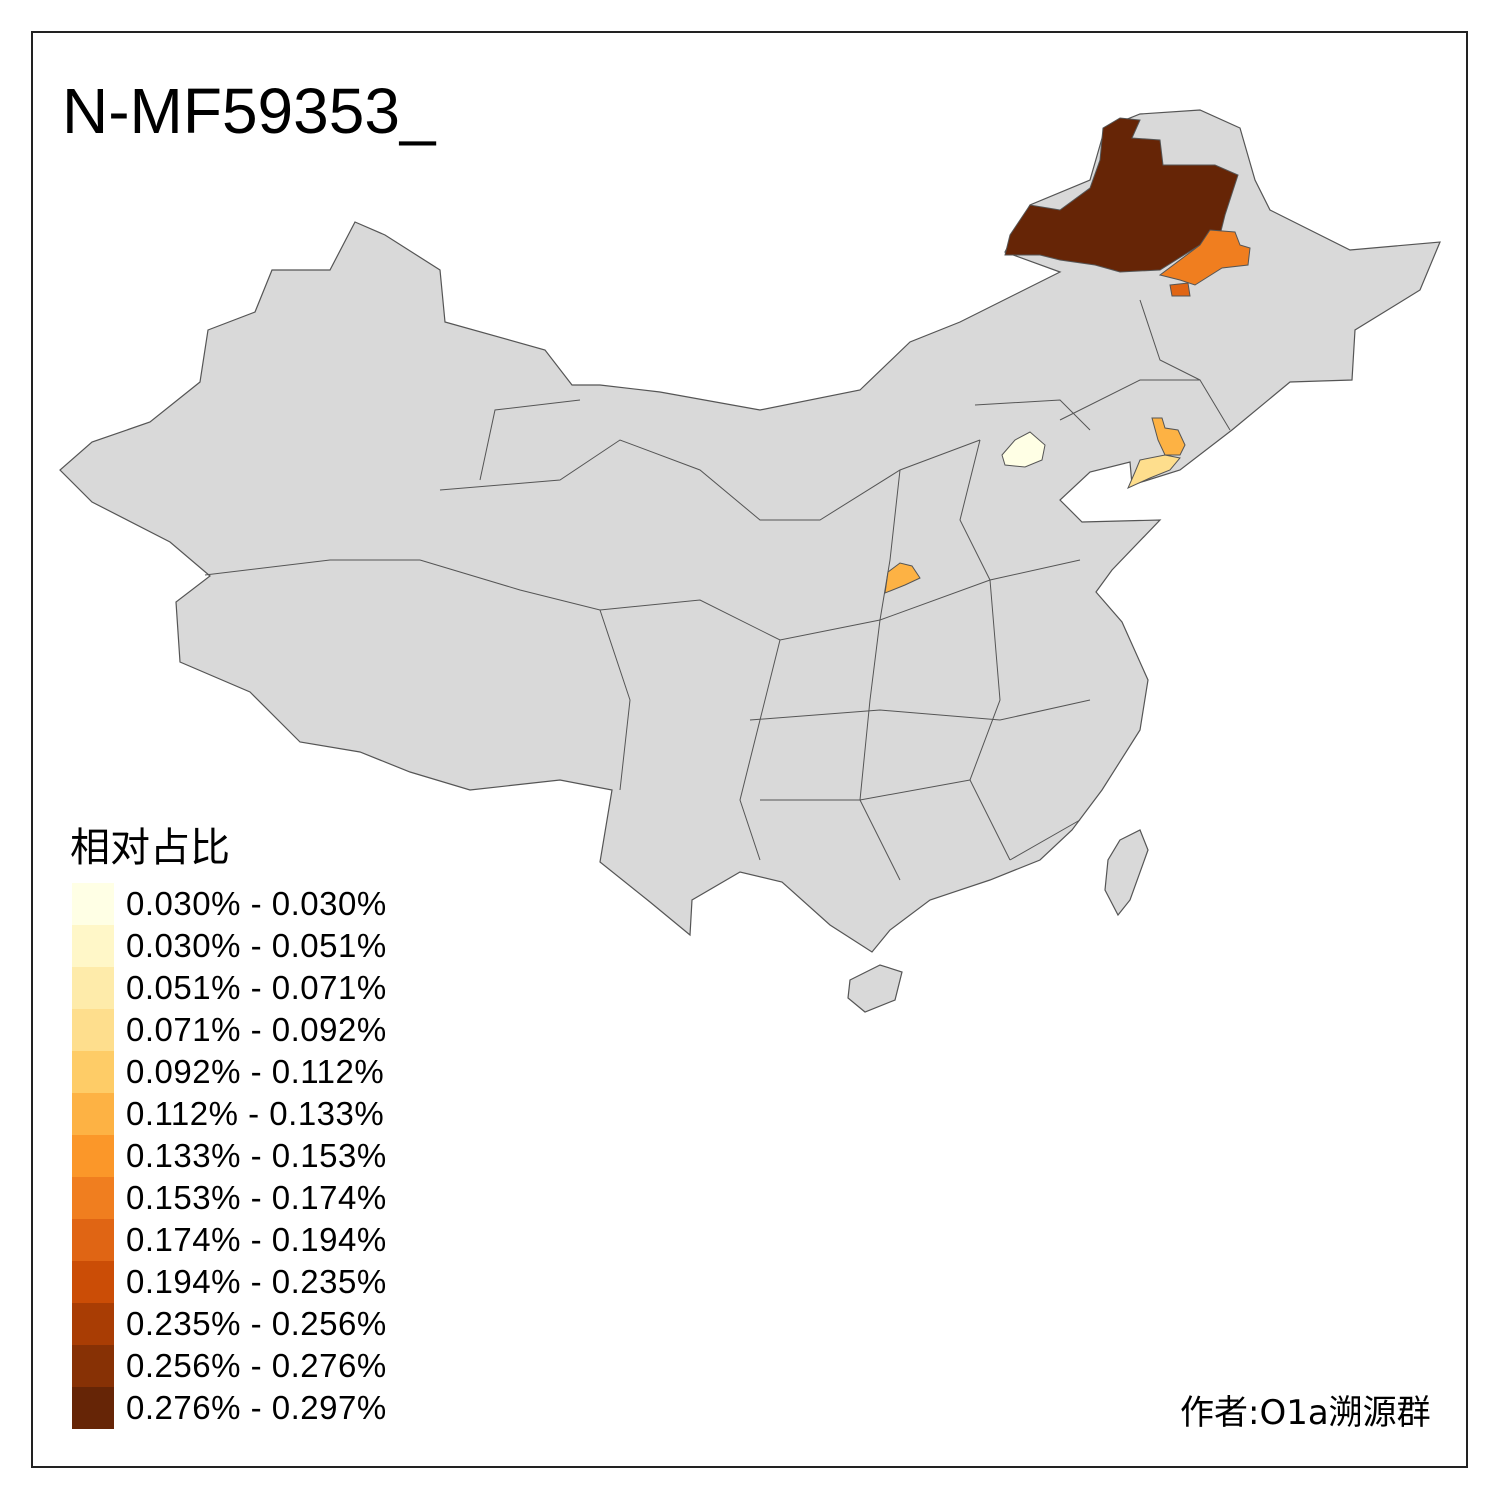 Image resolution: width=1500 pixels, height=1500 pixels. I want to click on region-hinggan, so click(1204, 257).